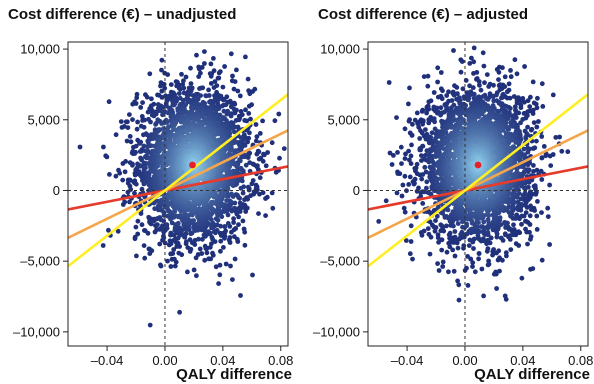  What do you see at coordinates (56, 190) in the screenshot?
I see `y-tick-label: 0` at bounding box center [56, 190].